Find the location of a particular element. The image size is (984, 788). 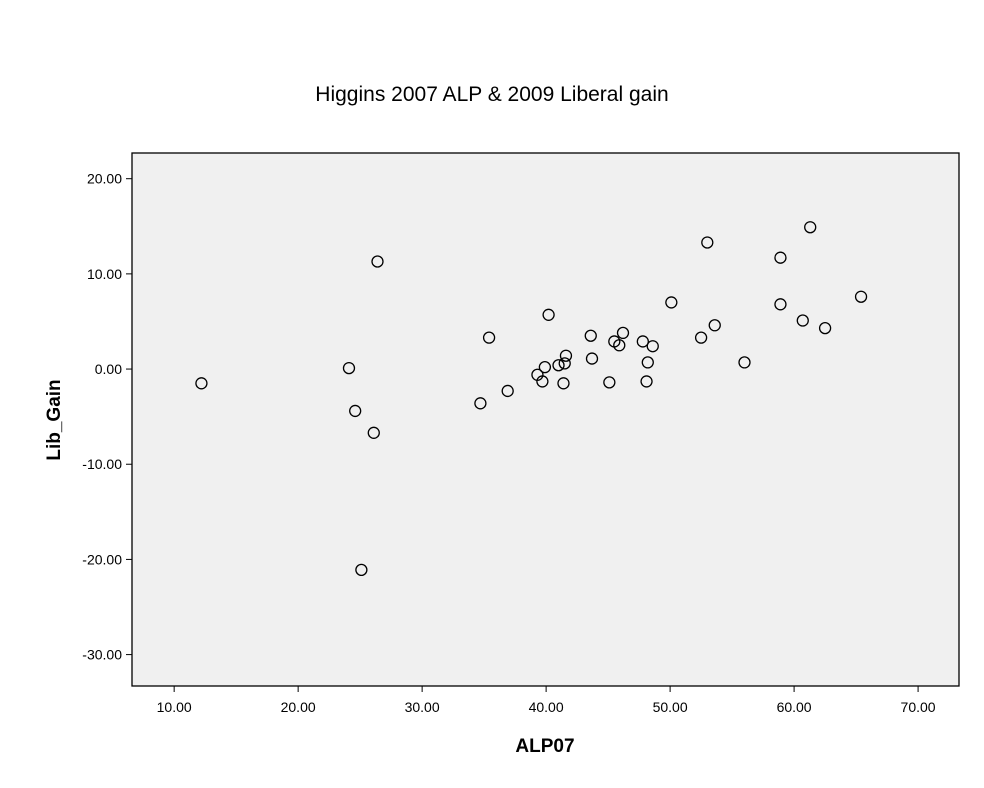

y-tick-label: -20.00 is located at coordinates (102, 559).